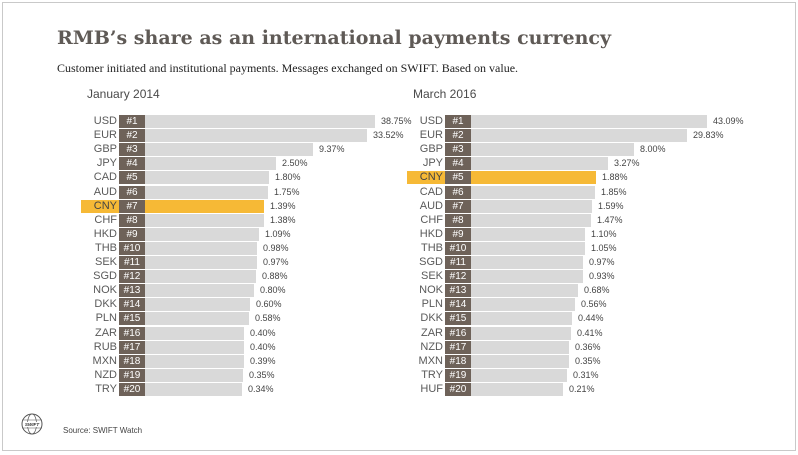 The width and height of the screenshot is (798, 455). I want to click on value-label: 1.39%, so click(283, 205).